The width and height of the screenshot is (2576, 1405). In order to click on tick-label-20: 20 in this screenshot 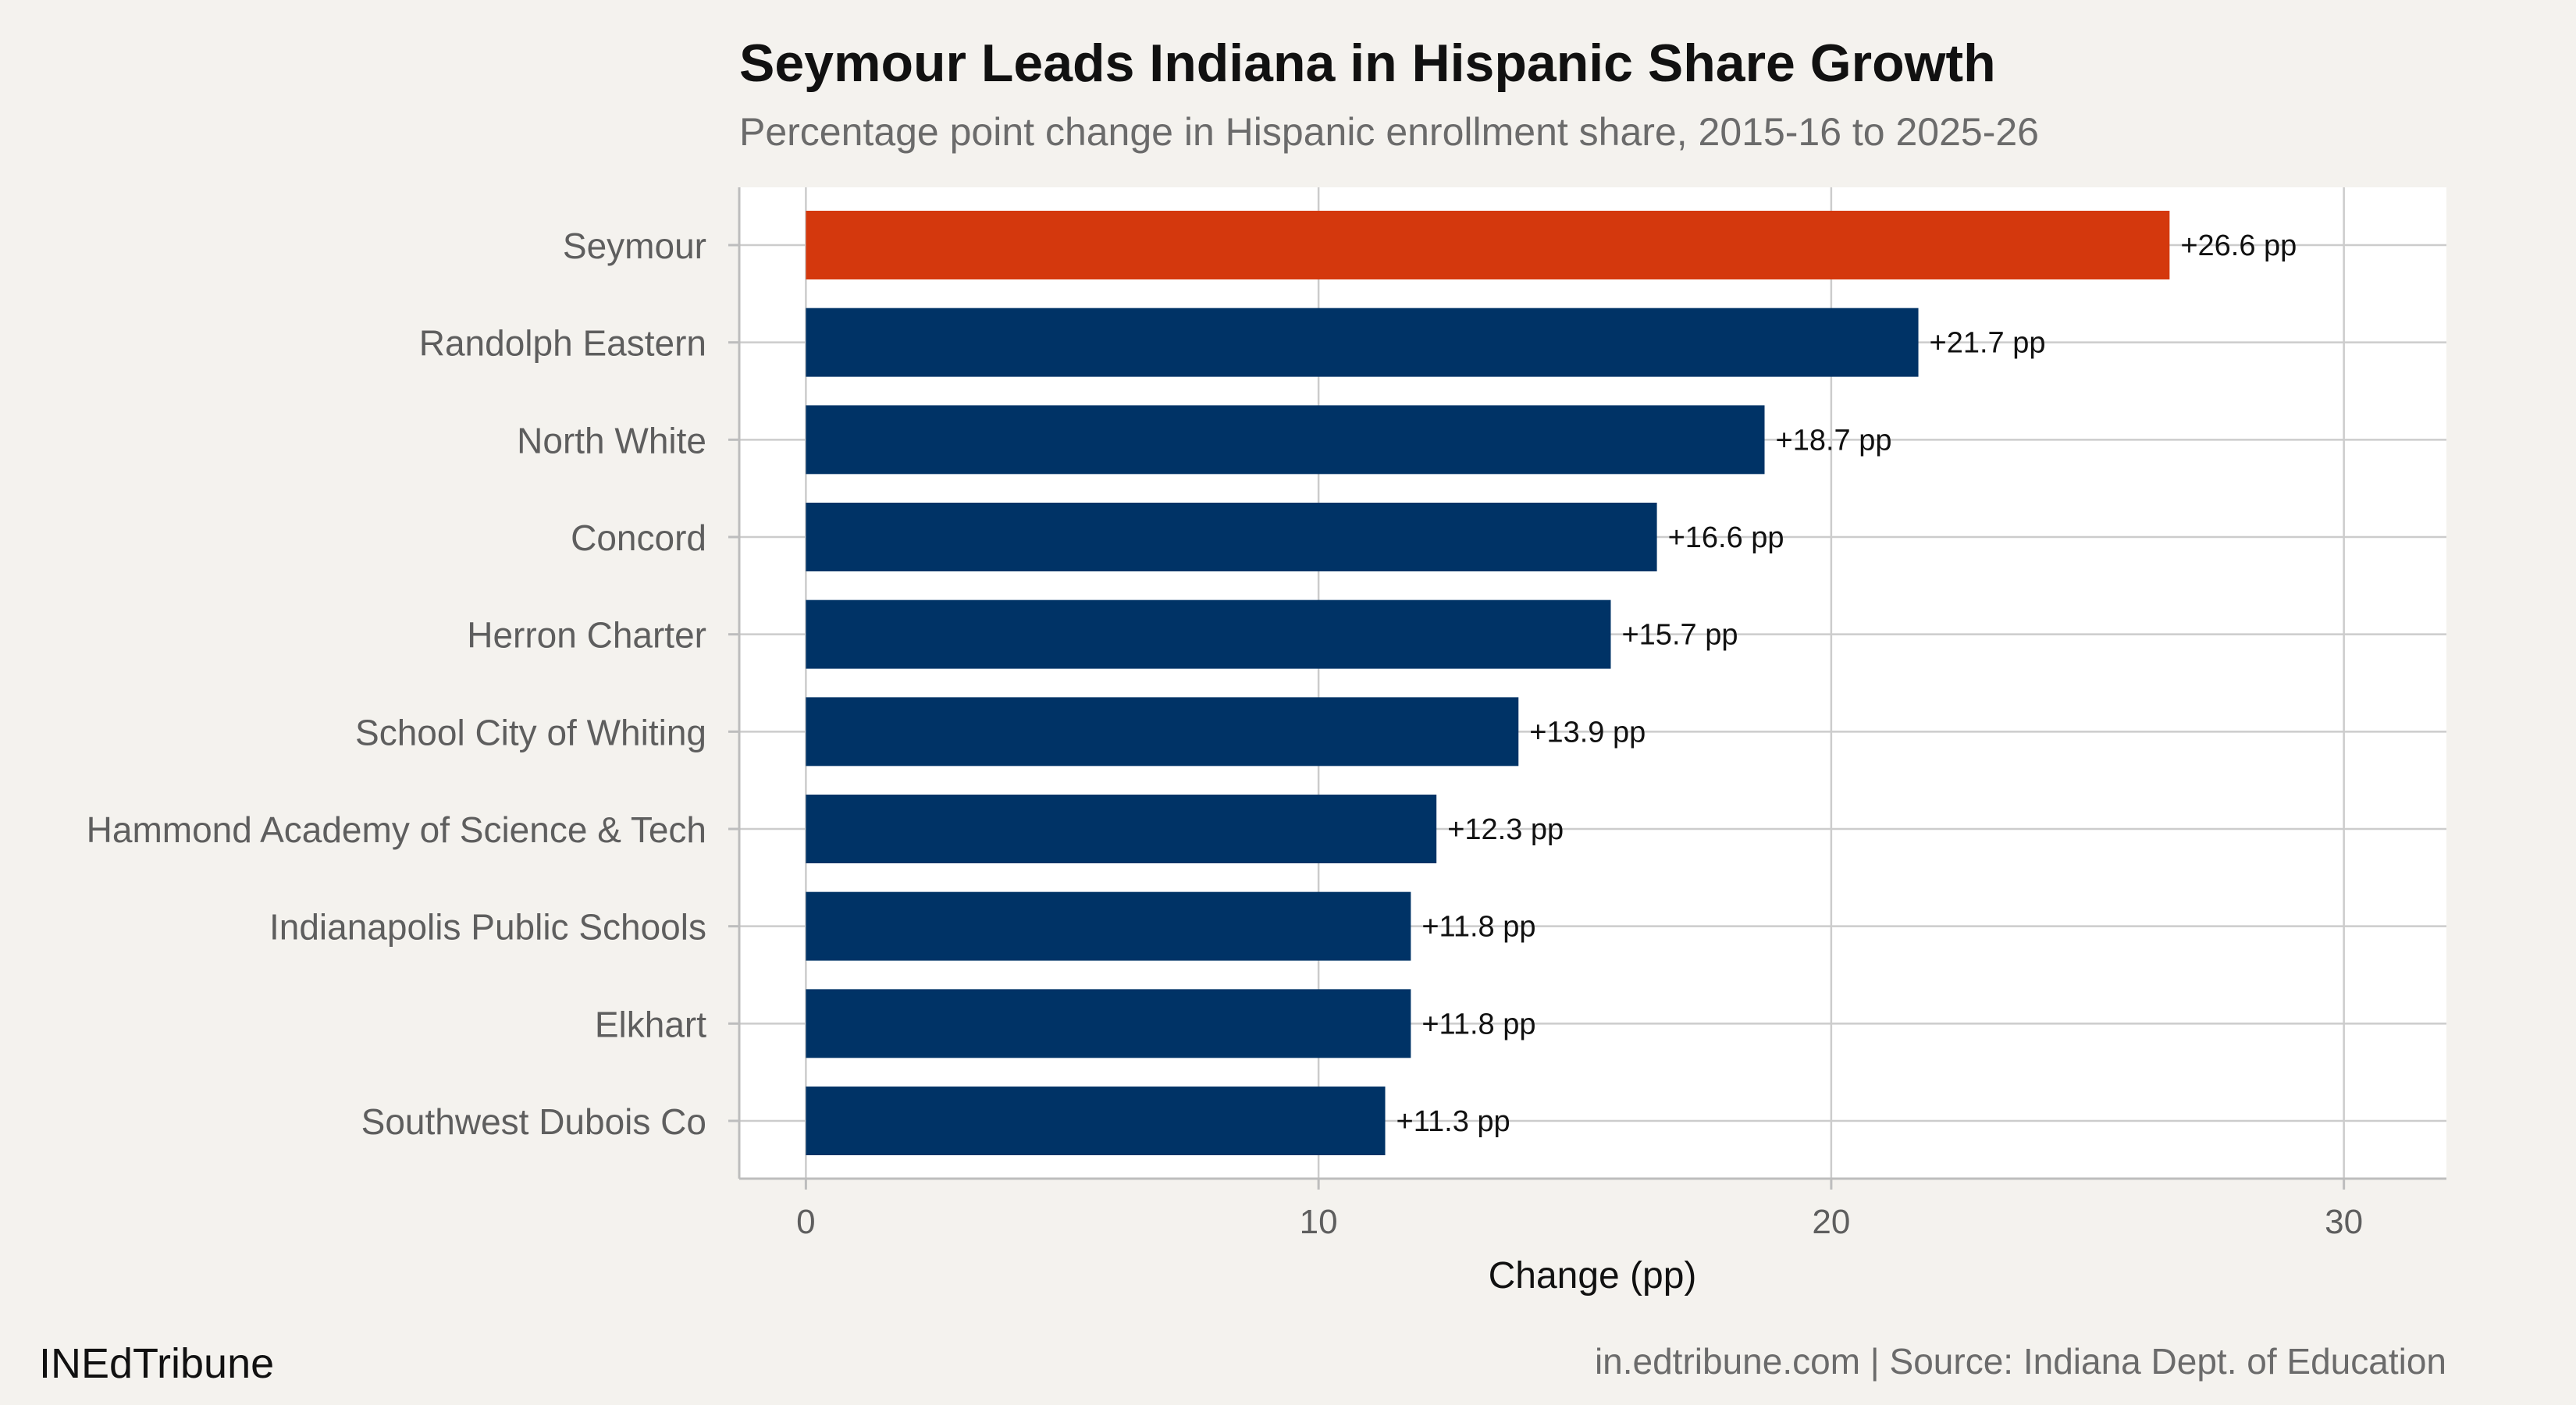, I will do `click(1831, 1222)`.